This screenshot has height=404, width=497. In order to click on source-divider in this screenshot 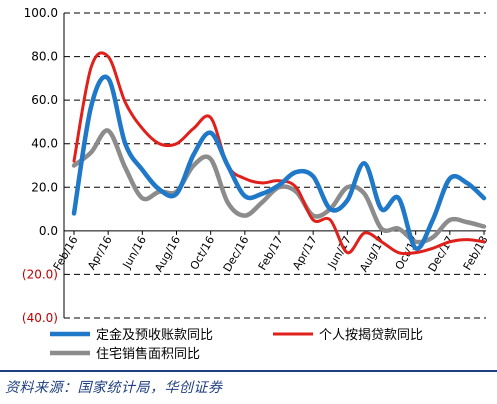, I will do `click(248, 371)`.